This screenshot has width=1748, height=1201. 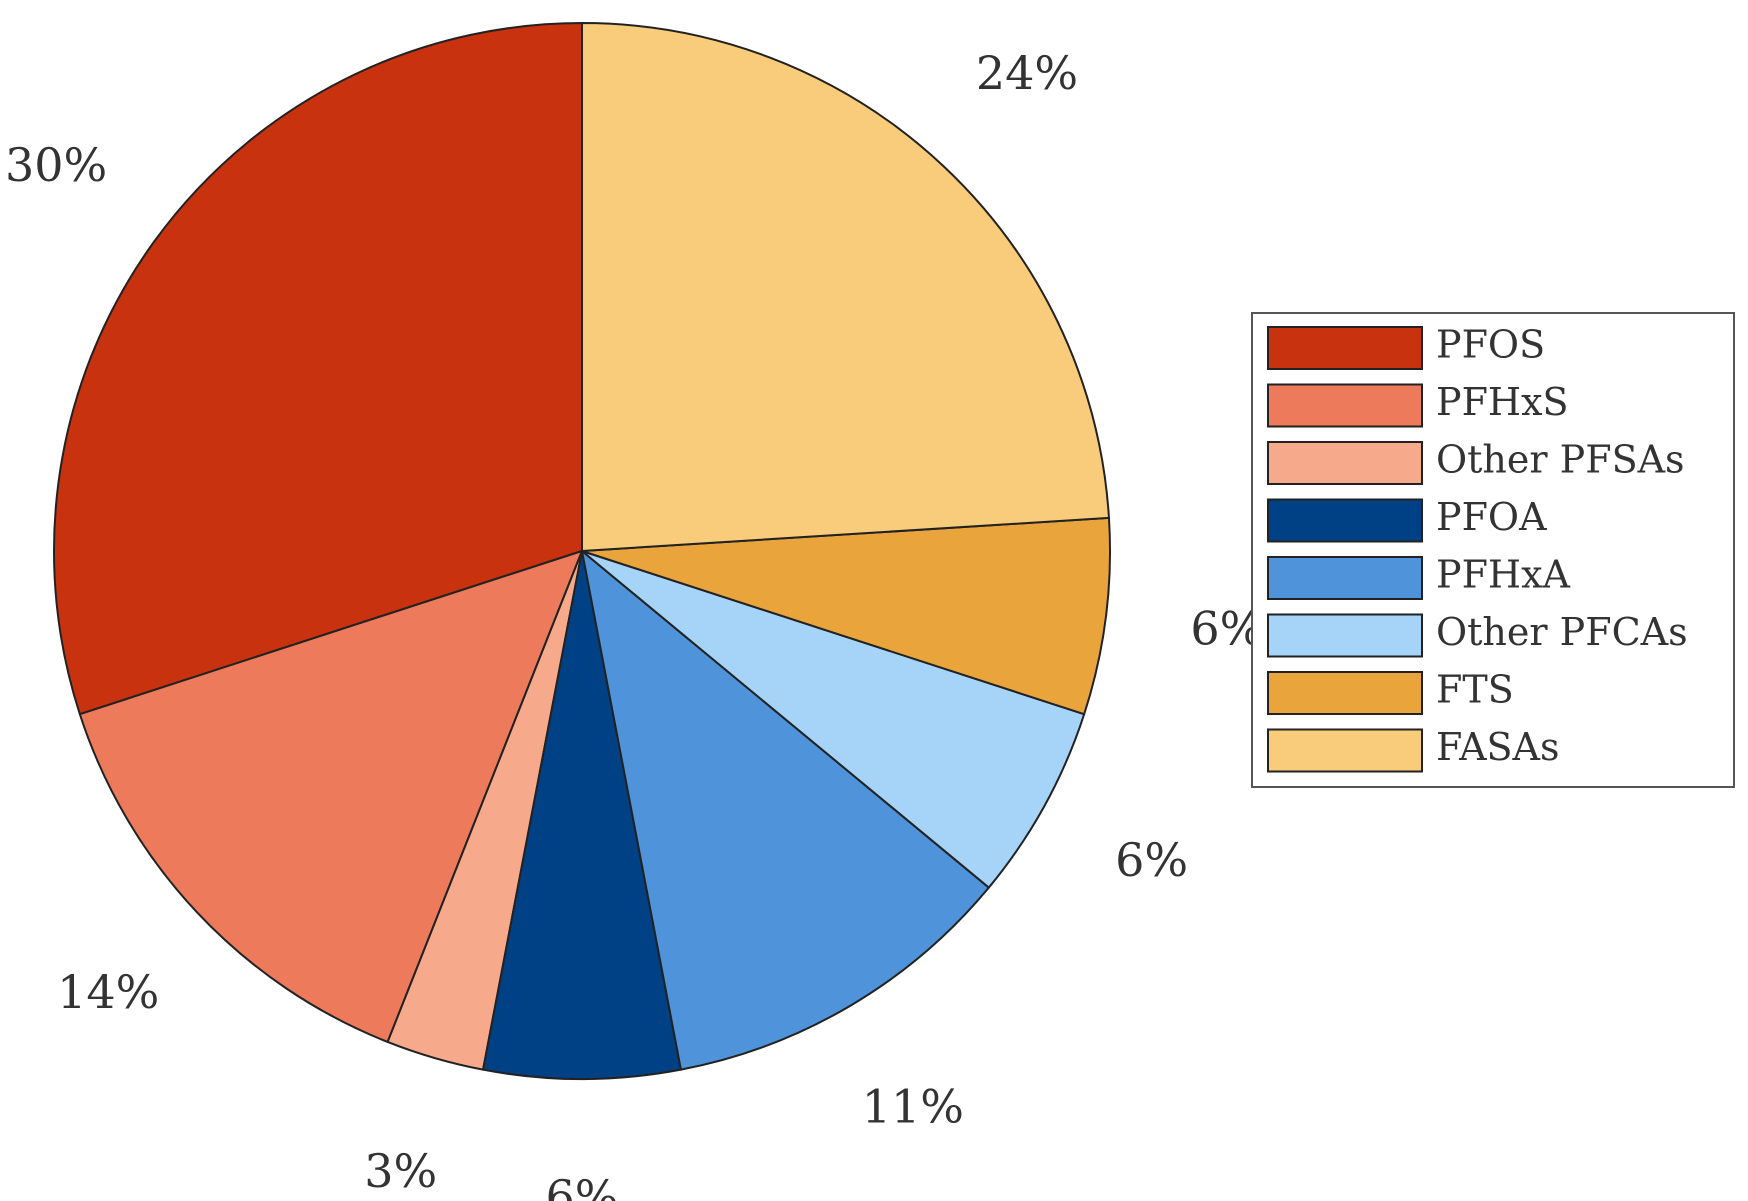 I want to click on legend-item-other-pfcas: Other PFCAs, so click(x=1477, y=634).